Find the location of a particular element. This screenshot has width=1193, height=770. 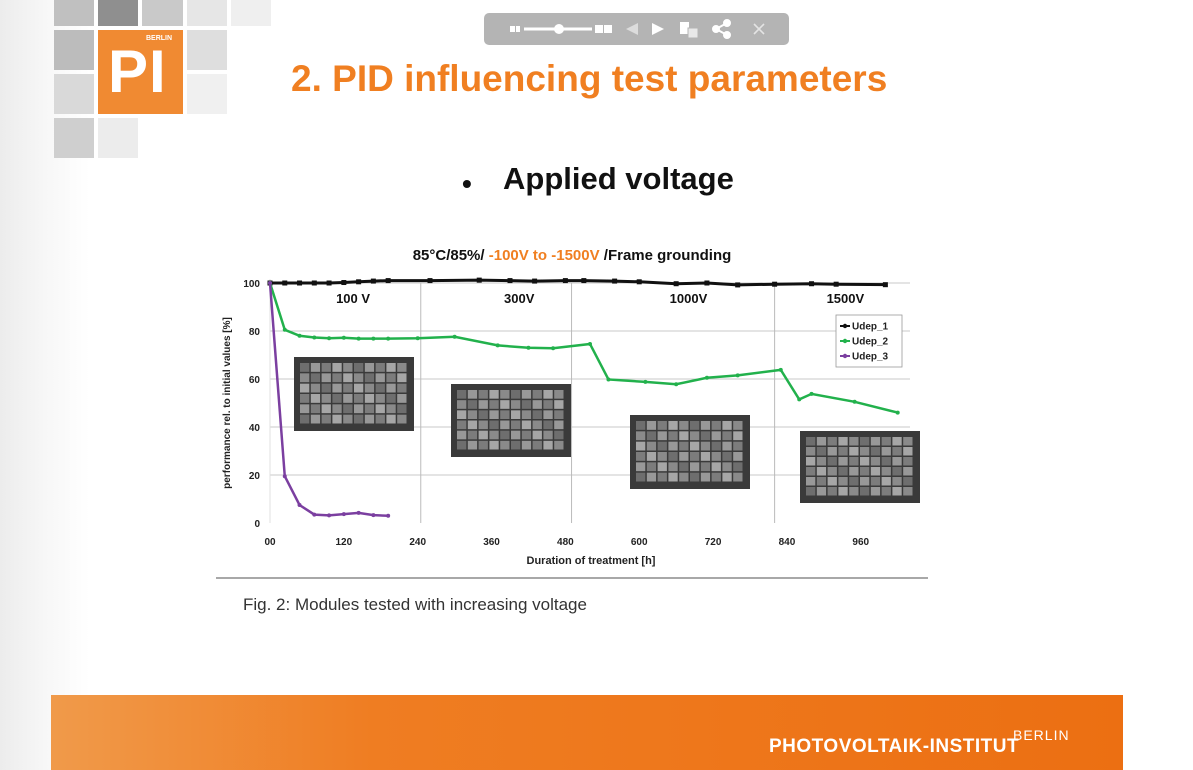

zoom-out-icon is located at coordinates (515, 29).